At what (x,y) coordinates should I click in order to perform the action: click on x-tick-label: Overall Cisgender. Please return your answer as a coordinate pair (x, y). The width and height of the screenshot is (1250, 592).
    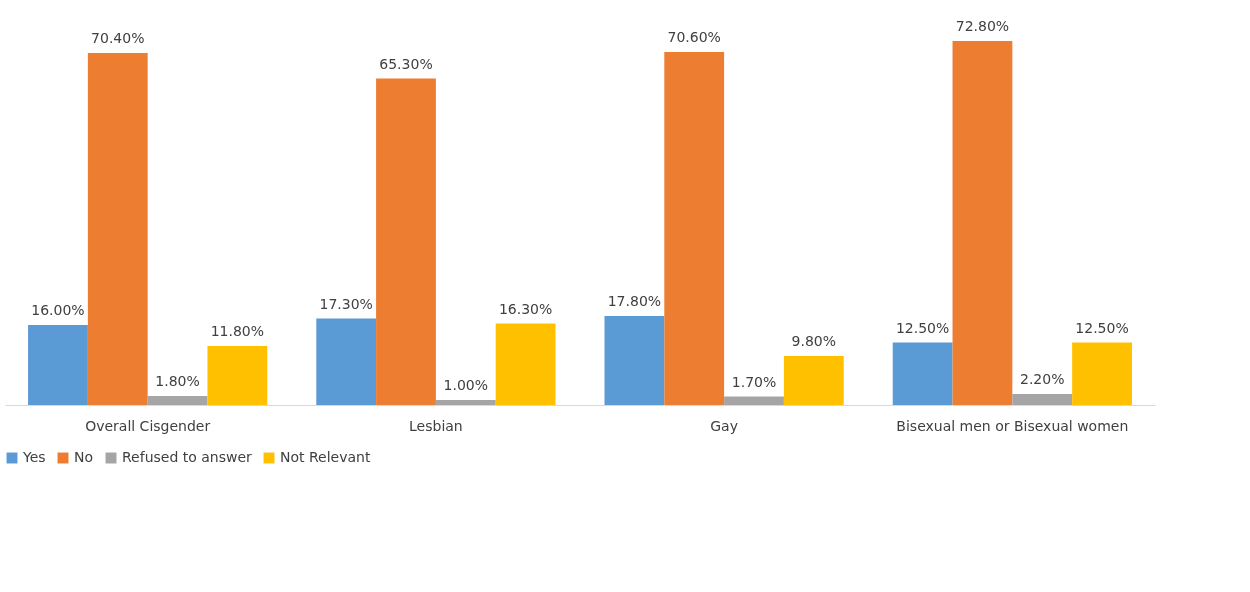
    Looking at the image, I should click on (148, 425).